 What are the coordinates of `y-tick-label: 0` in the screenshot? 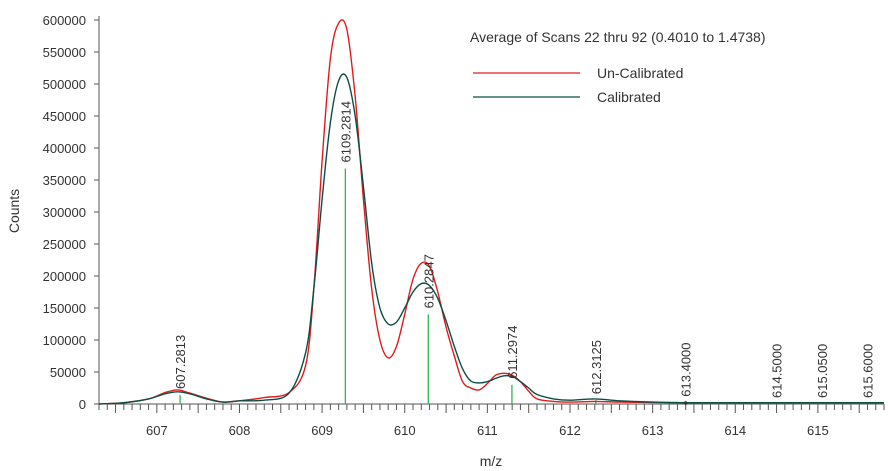 It's located at (82, 404).